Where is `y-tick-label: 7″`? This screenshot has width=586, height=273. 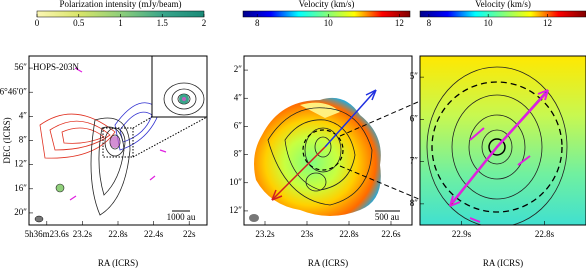 y-tick-label: 7″ is located at coordinates (414, 161).